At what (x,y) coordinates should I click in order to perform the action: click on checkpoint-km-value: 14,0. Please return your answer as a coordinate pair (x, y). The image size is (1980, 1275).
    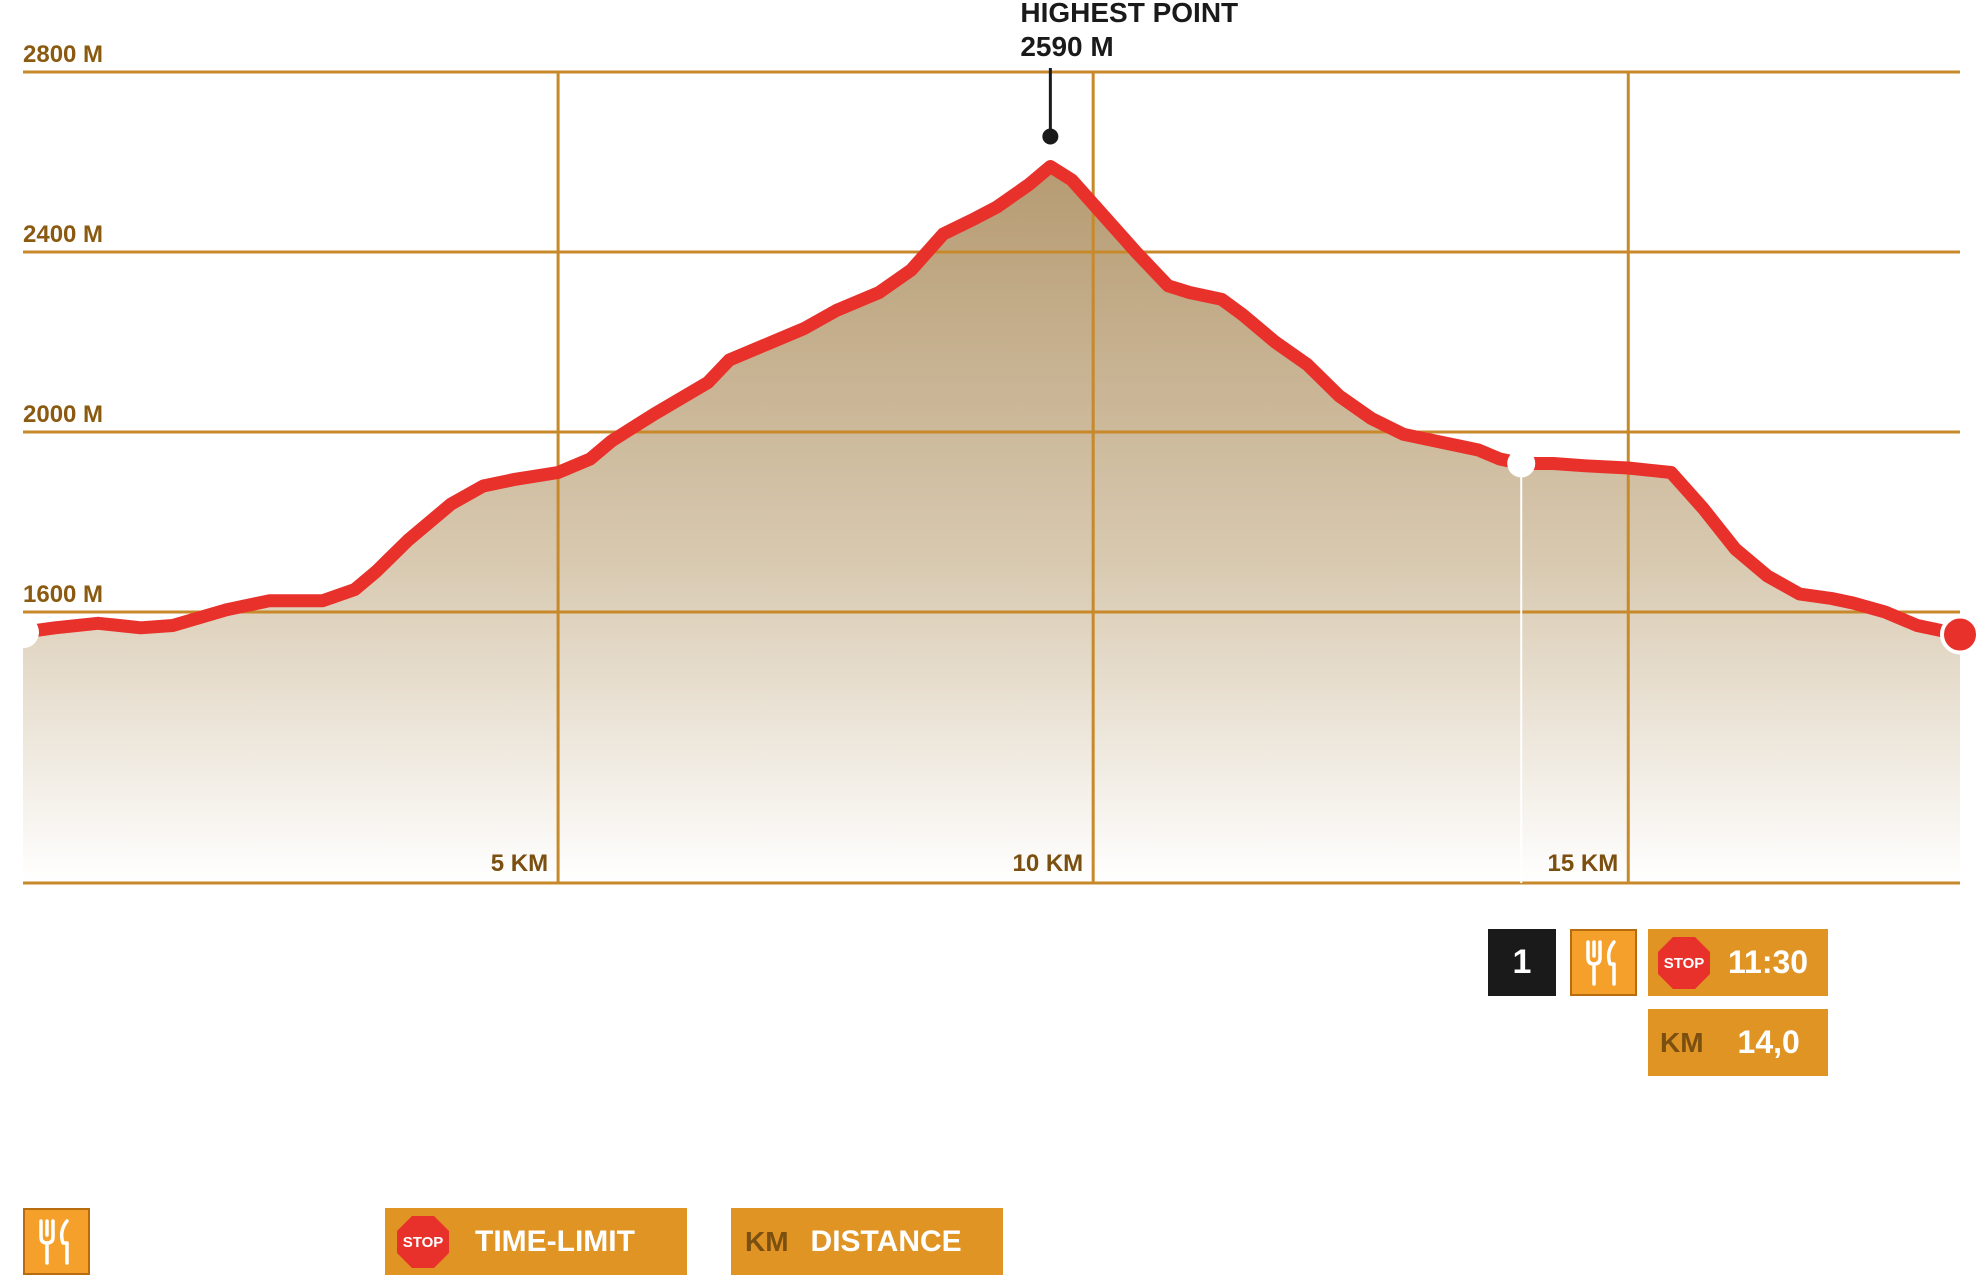
    Looking at the image, I should click on (1768, 1042).